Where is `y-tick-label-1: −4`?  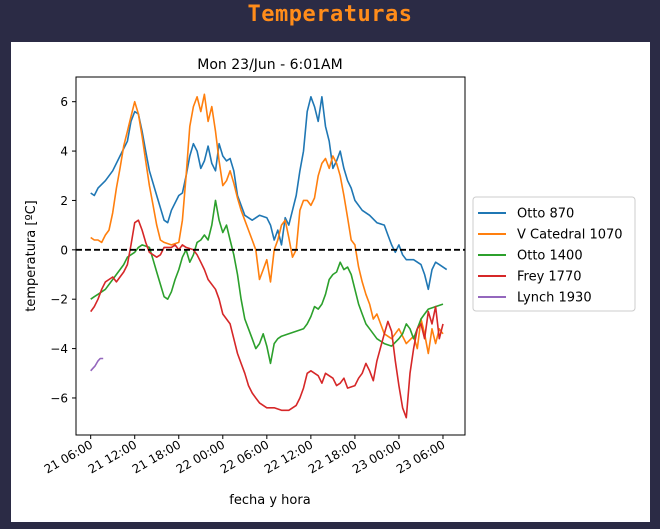
y-tick-label-1: −4 is located at coordinates (59, 349).